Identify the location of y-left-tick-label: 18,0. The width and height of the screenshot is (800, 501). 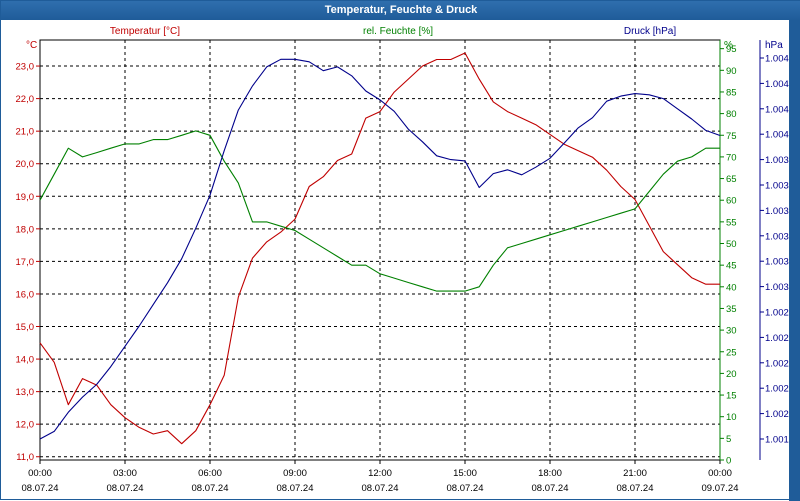
(25, 229).